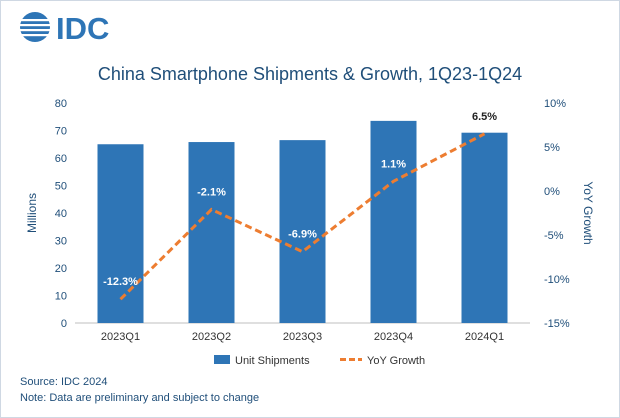 This screenshot has height=418, width=620. I want to click on y-tick-label: 10, so click(61, 297).